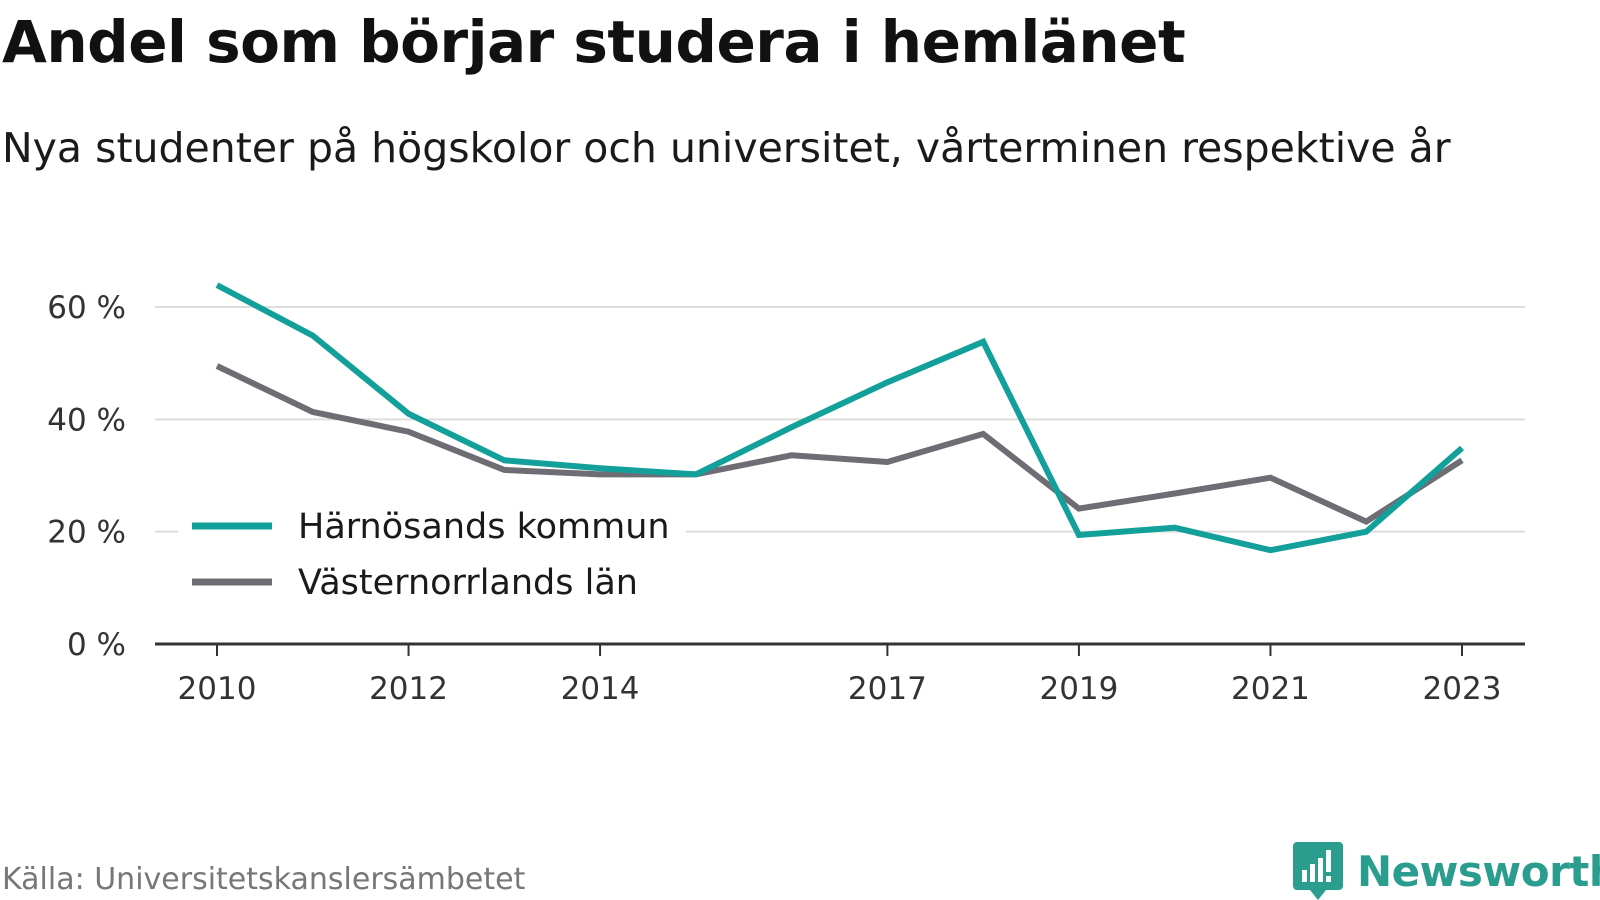 The image size is (1600, 900). What do you see at coordinates (96, 645) in the screenshot?
I see `y-tick-label: 0 %` at bounding box center [96, 645].